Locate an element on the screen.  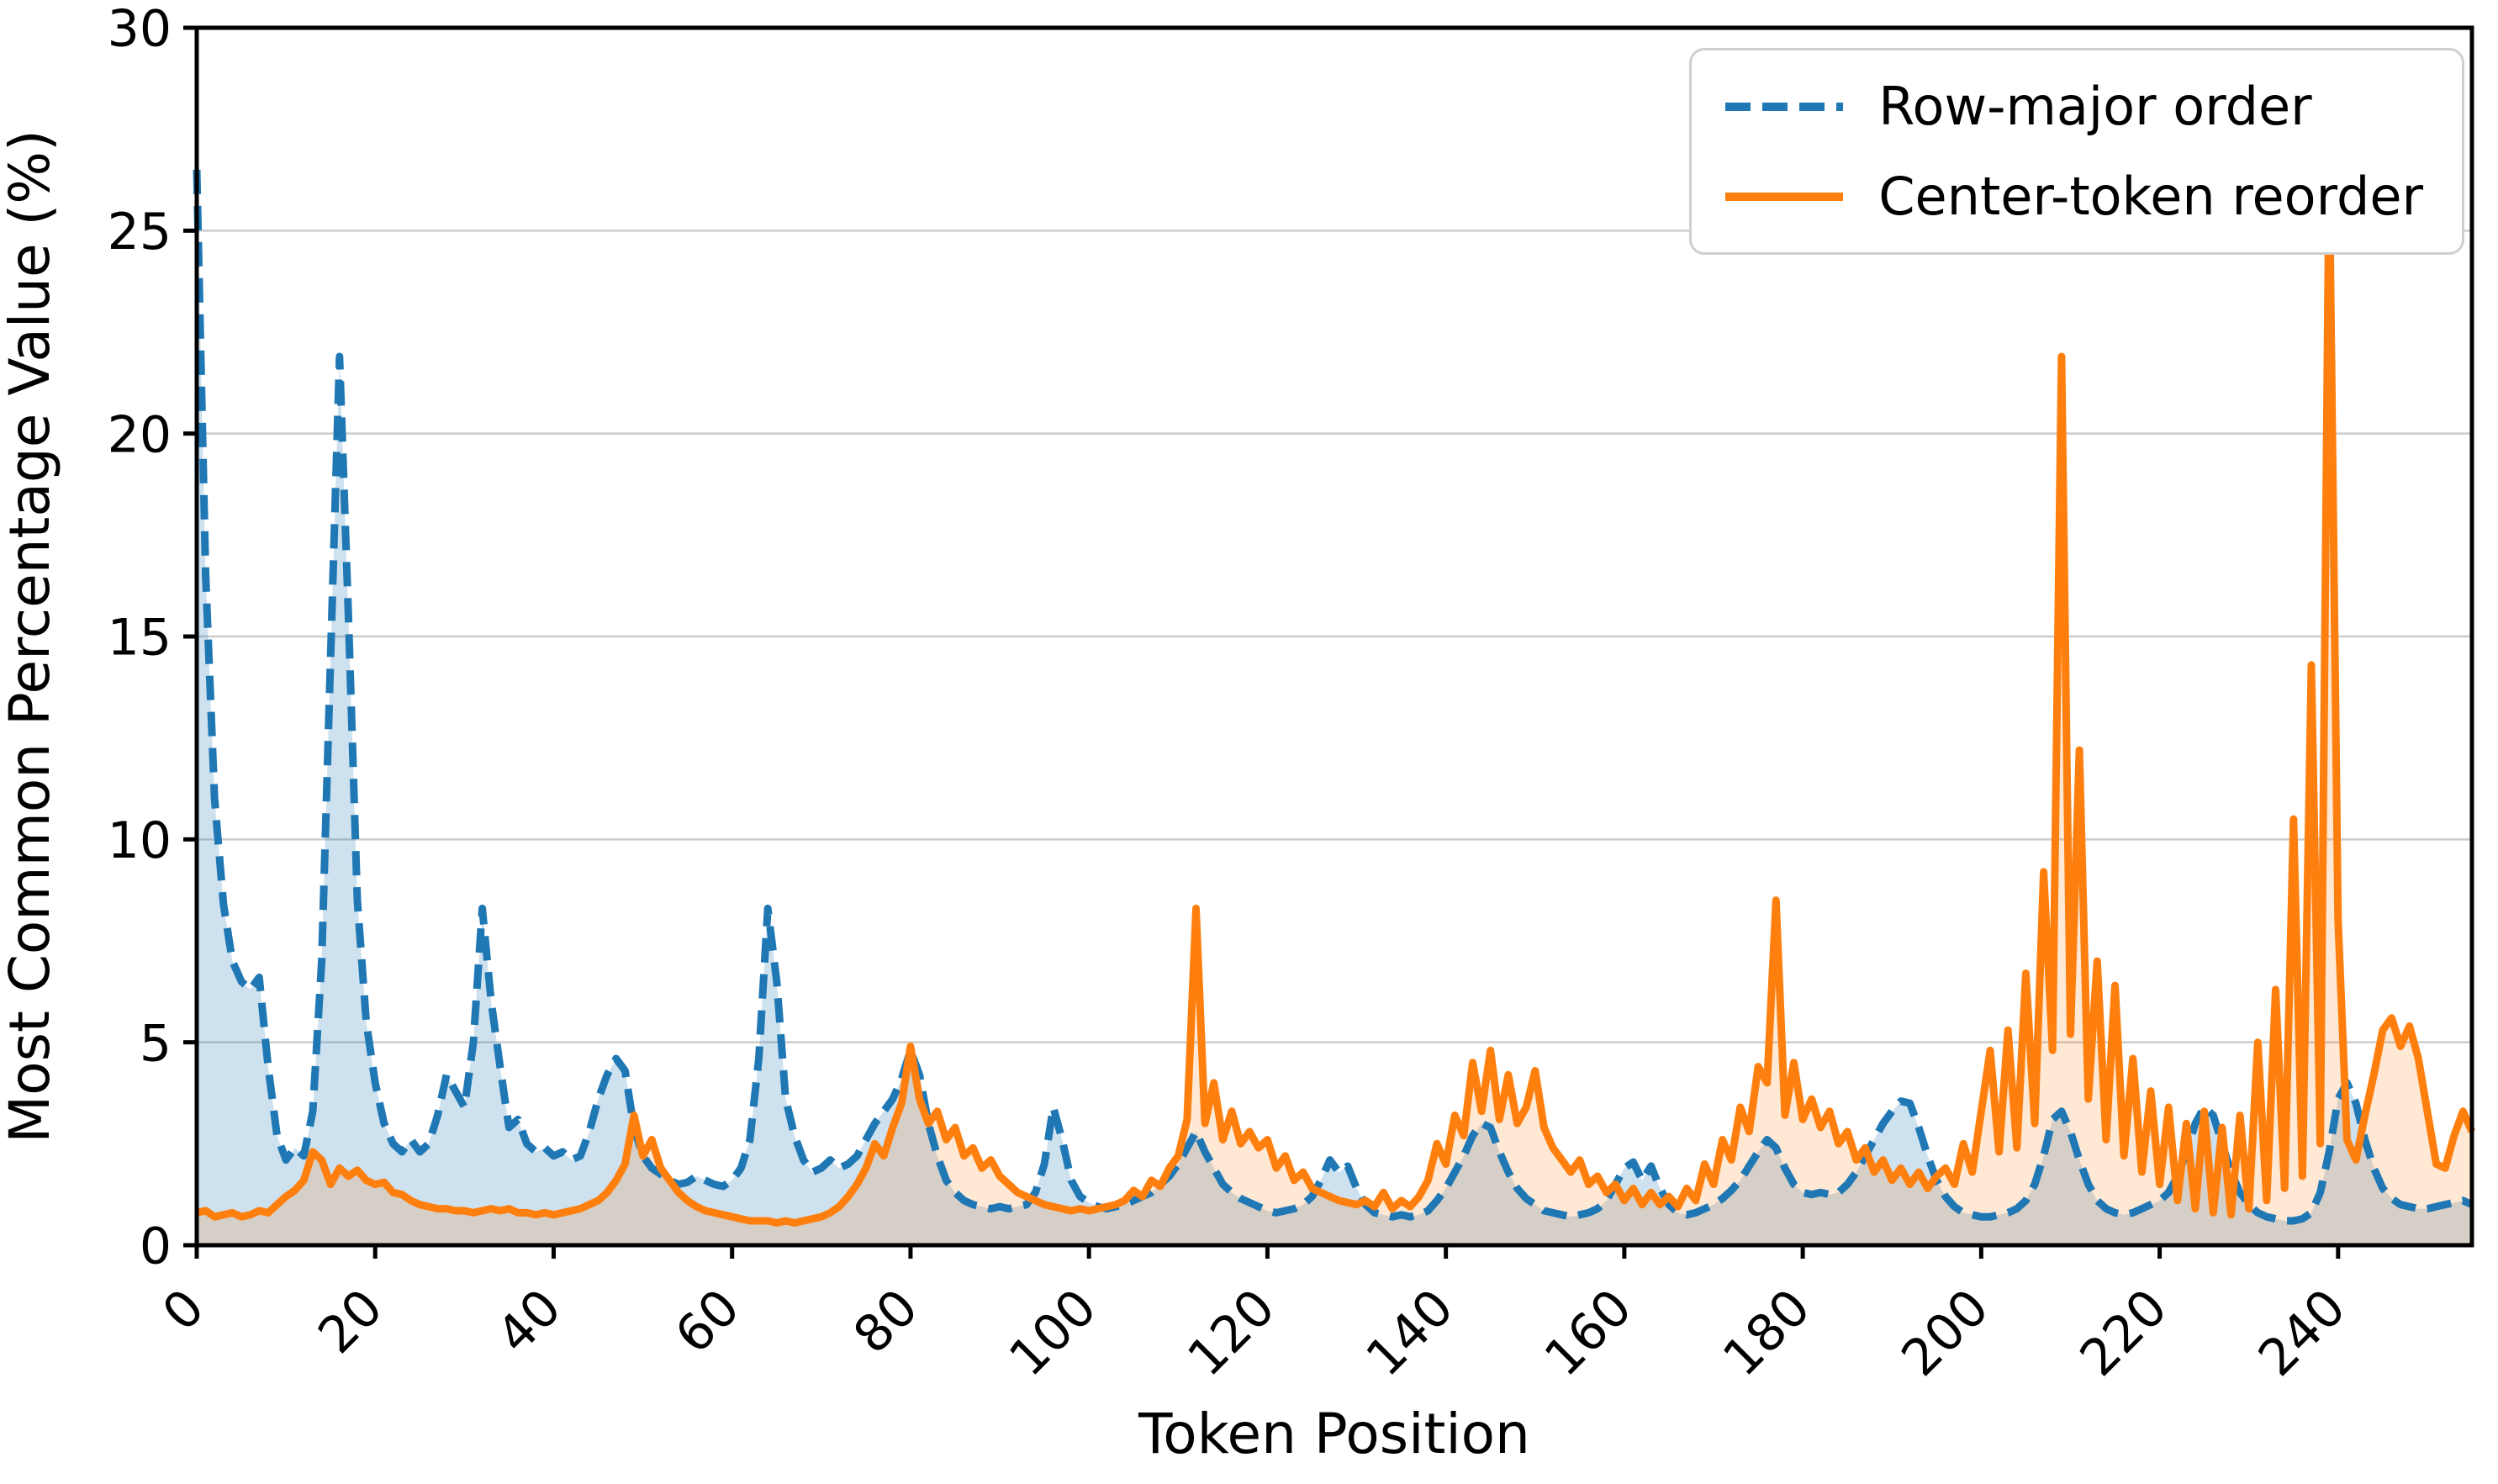
x-tick-label-140: 140 is located at coordinates (1410, 1332).